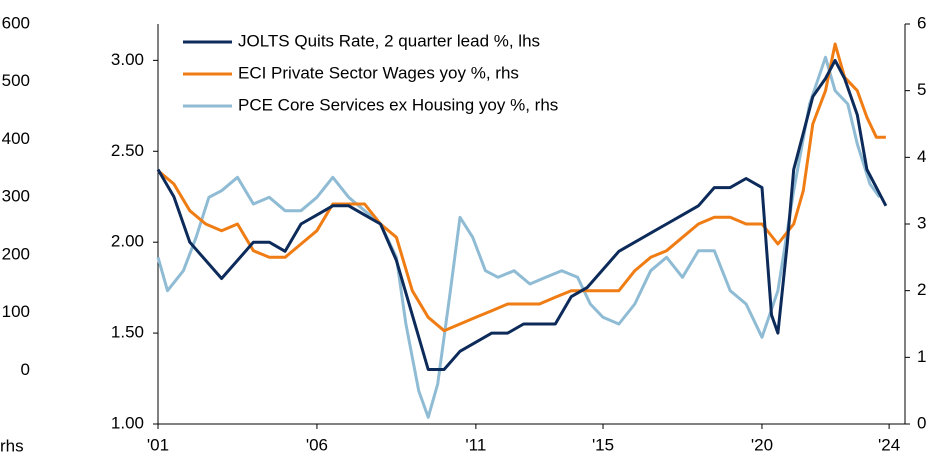 Image resolution: width=932 pixels, height=459 pixels. Describe the element at coordinates (16, 196) in the screenshot. I see `y3-tick-label: 300` at that location.